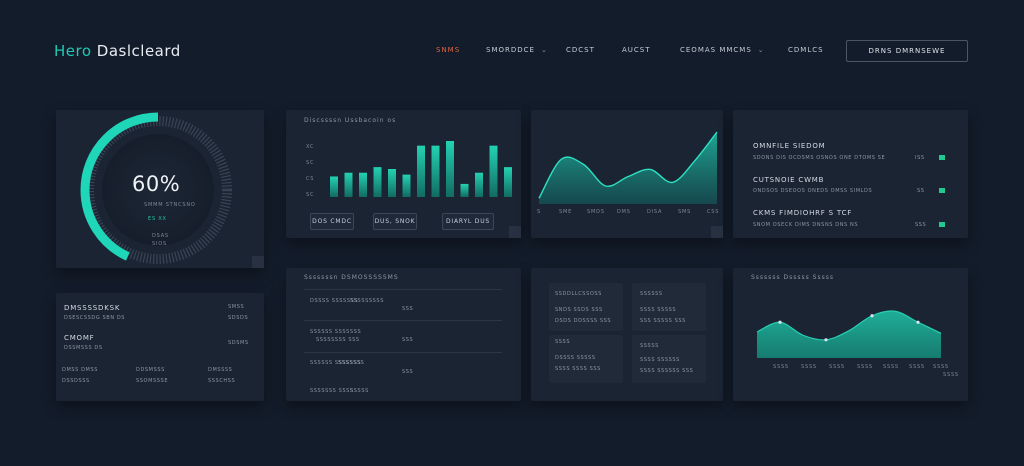 Image resolution: width=1024 pixels, height=466 pixels. What do you see at coordinates (79, 338) in the screenshot?
I see `stat-title: CMOMF` at bounding box center [79, 338].